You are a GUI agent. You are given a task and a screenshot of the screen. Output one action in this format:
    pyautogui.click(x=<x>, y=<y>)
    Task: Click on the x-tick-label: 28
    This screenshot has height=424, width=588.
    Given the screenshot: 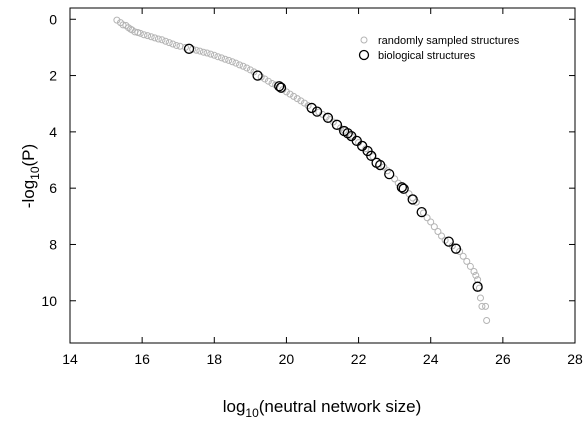 What is the action you would take?
    pyautogui.click(x=575, y=359)
    